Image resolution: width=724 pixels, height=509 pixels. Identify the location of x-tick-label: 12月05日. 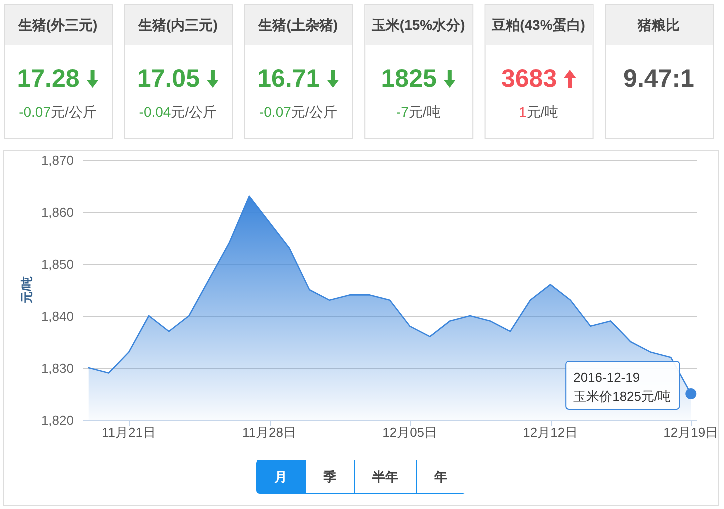
(410, 432).